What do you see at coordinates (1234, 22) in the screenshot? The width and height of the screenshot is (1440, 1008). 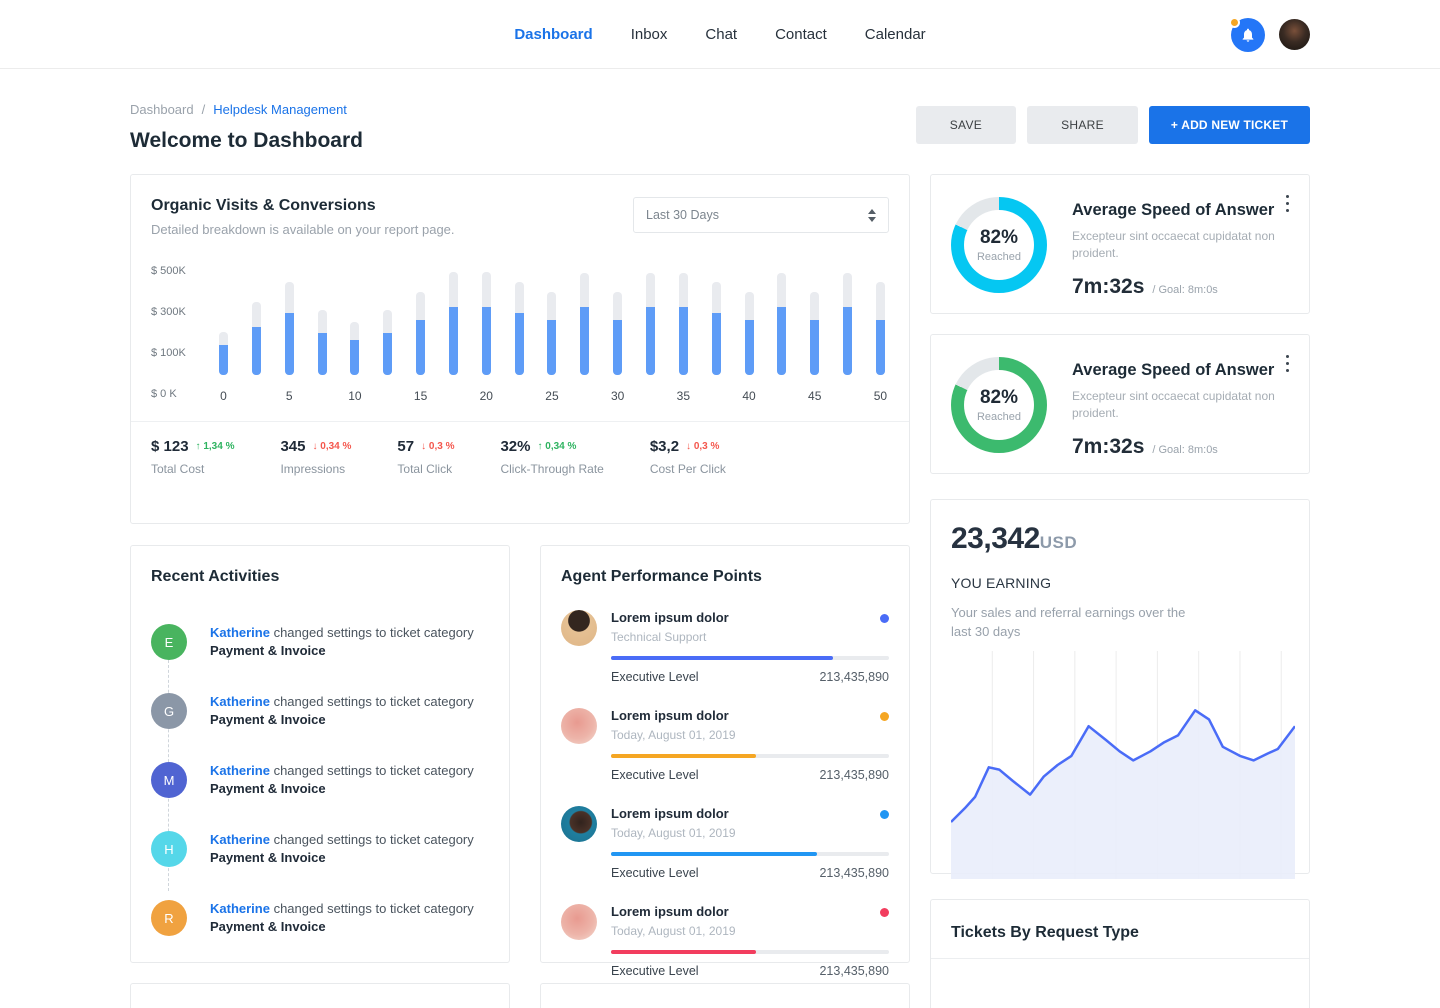 I see `notification-badge-dot` at bounding box center [1234, 22].